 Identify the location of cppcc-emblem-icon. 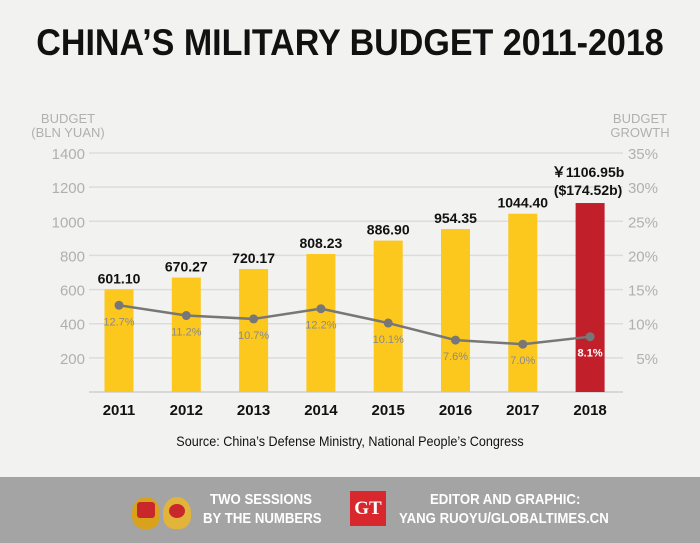
(177, 513).